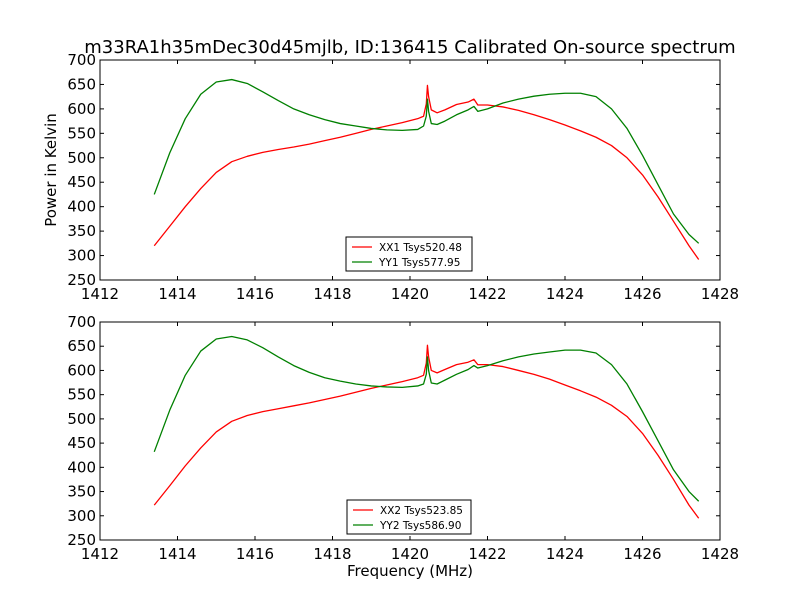 Image resolution: width=800 pixels, height=600 pixels. What do you see at coordinates (410, 571) in the screenshot?
I see `x-axis-label: Frequency (MHz)` at bounding box center [410, 571].